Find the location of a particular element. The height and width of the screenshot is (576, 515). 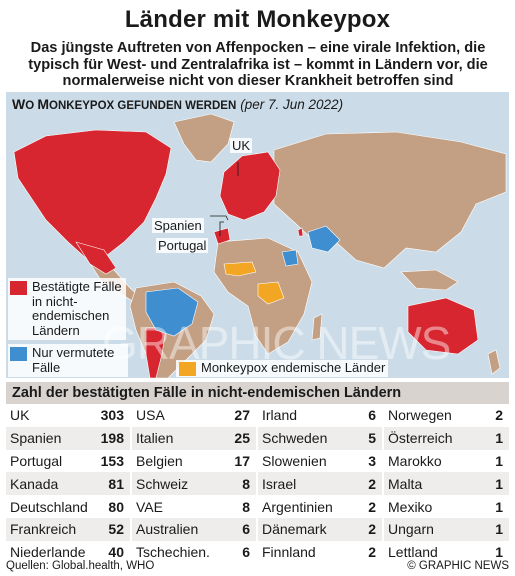

table-cell: Israel 2 is located at coordinates (321, 484).